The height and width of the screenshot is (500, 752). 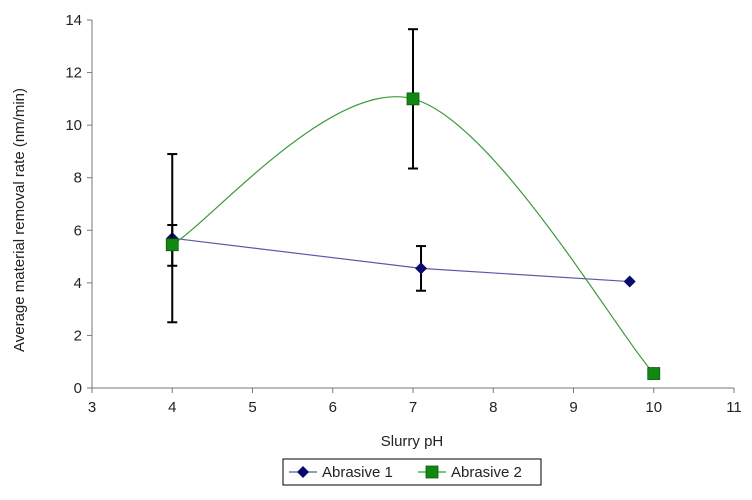 I want to click on x-tick-label: 7, so click(x=413, y=407).